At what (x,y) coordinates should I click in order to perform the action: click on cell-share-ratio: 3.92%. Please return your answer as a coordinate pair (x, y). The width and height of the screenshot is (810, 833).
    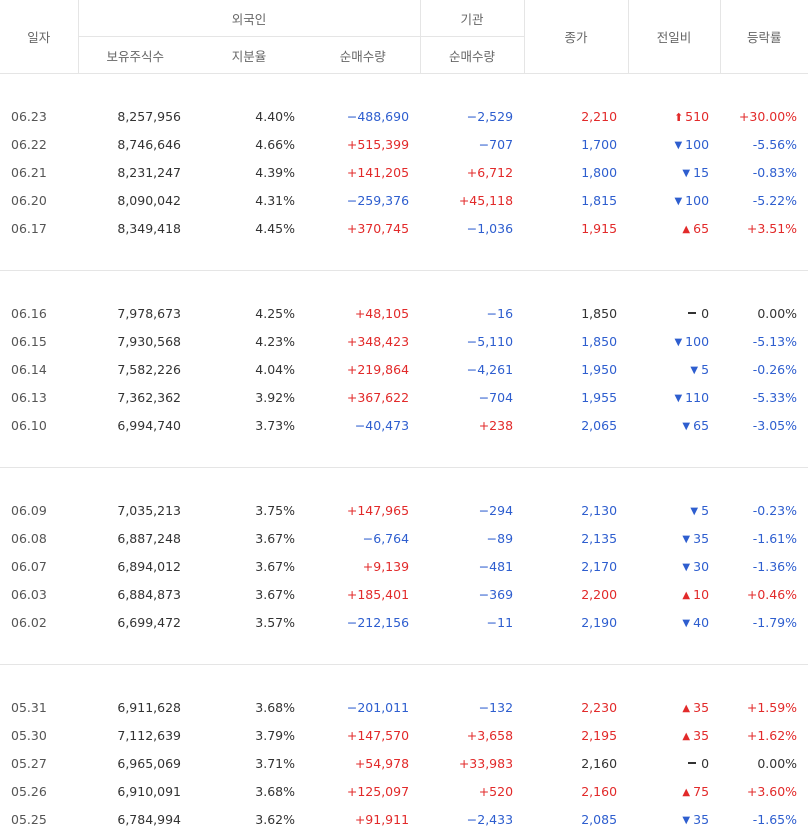
    Looking at the image, I should click on (249, 397).